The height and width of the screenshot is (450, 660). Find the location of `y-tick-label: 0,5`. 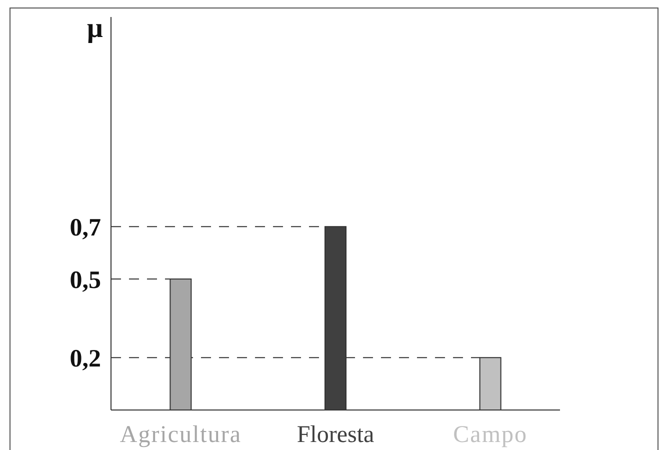

y-tick-label: 0,5 is located at coordinates (85, 280).